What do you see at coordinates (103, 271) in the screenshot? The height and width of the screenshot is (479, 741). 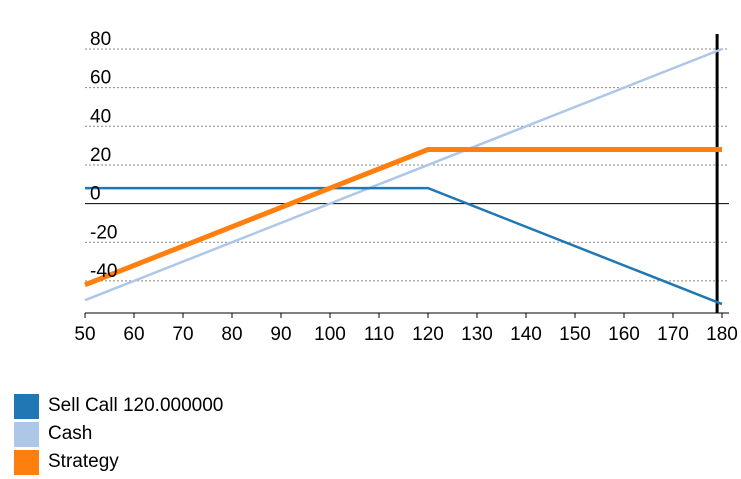 I see `y-tick-label--40: -40` at bounding box center [103, 271].